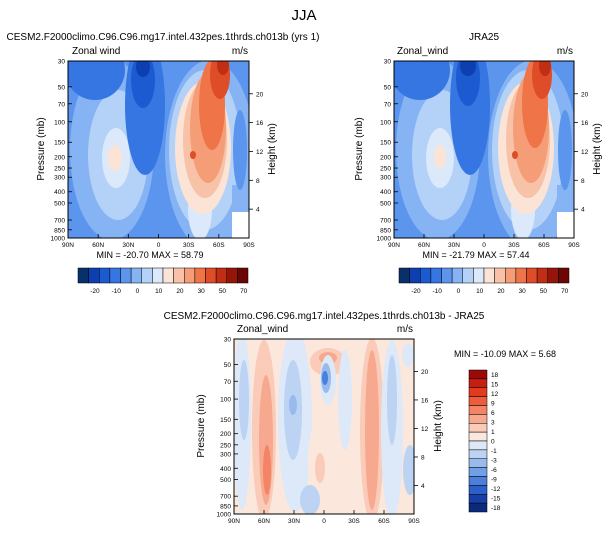  What do you see at coordinates (228, 340) in the screenshot?
I see `pressure-tick-label: 30` at bounding box center [228, 340].